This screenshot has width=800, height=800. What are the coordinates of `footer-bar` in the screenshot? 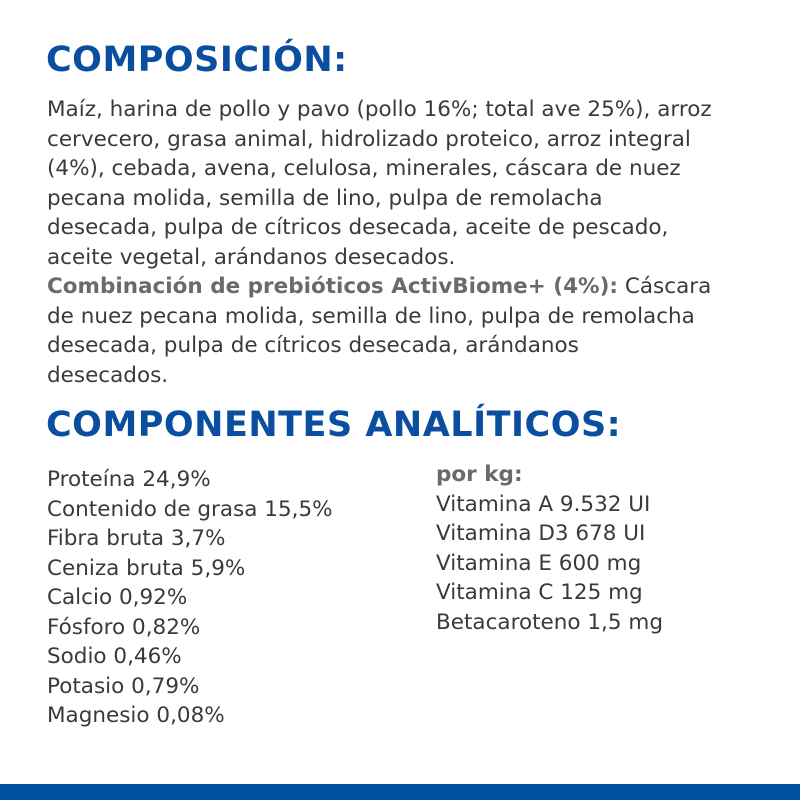 It's located at (400, 792).